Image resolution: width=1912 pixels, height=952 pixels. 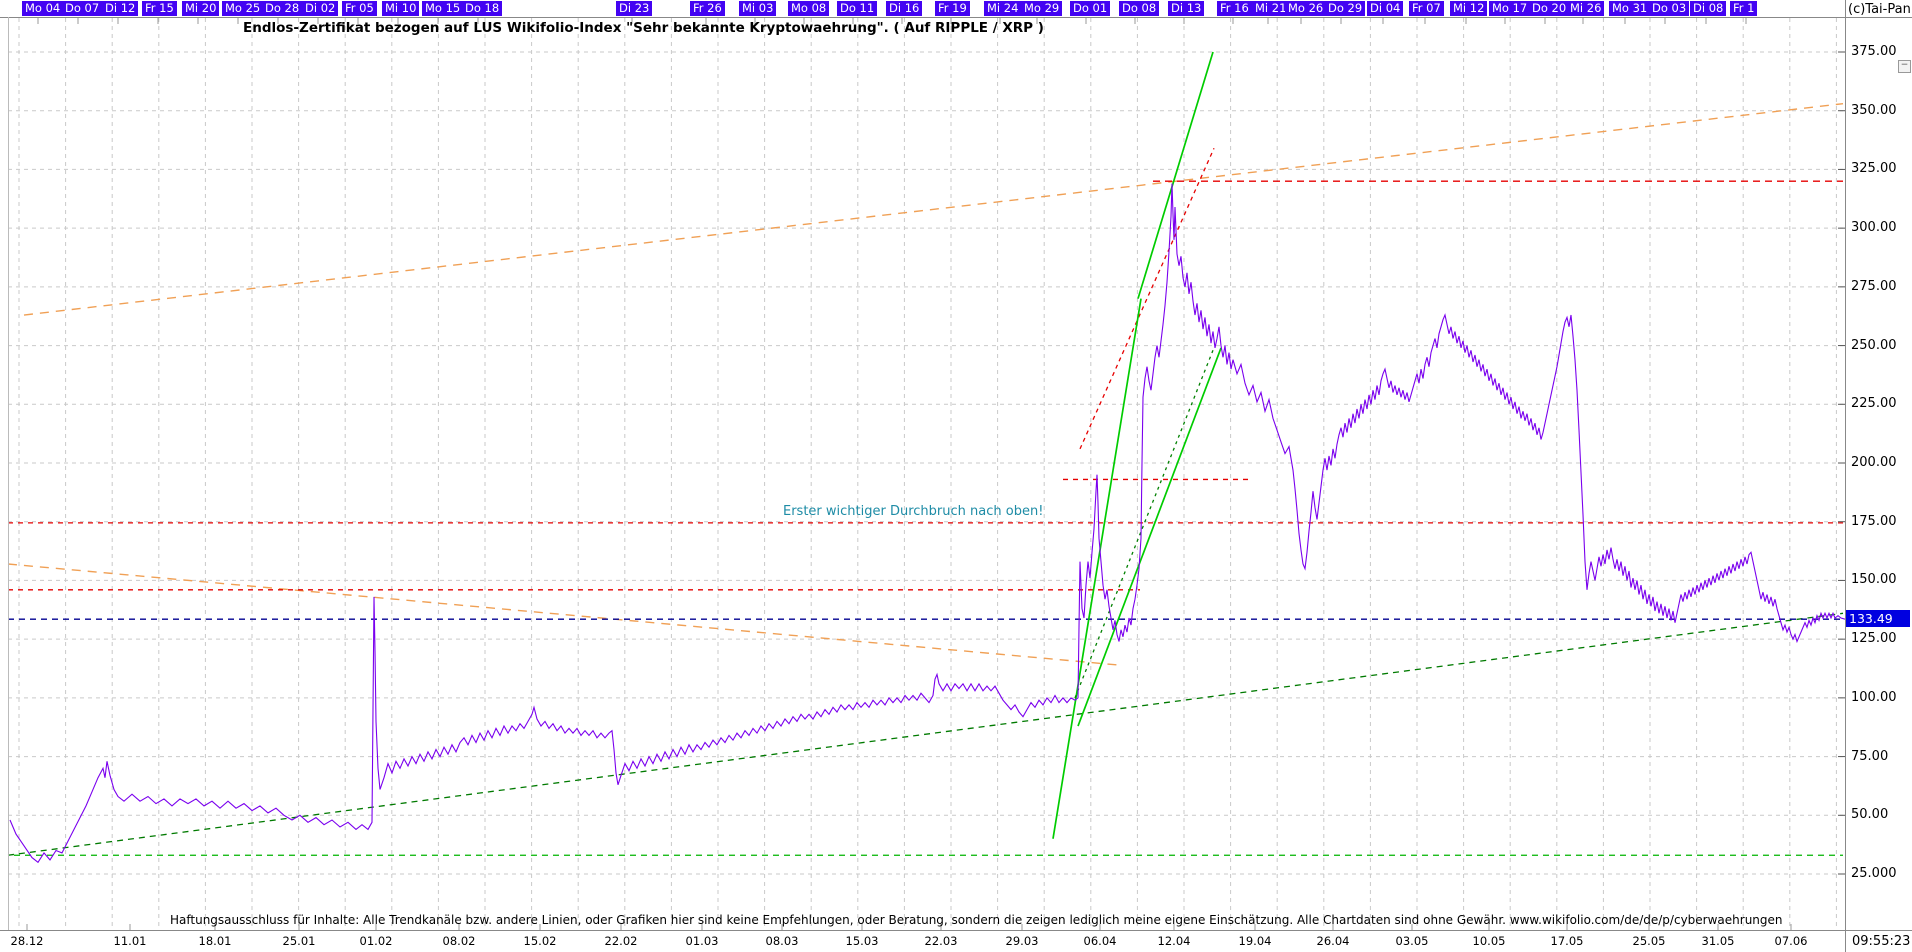 What do you see at coordinates (1904, 66) in the screenshot?
I see `collapse-icon: −` at bounding box center [1904, 66].